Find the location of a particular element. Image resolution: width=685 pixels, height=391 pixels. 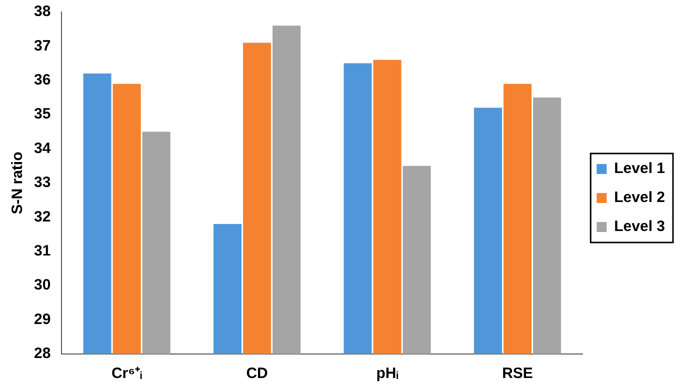

y-tick-label: 34 is located at coordinates (43, 148).